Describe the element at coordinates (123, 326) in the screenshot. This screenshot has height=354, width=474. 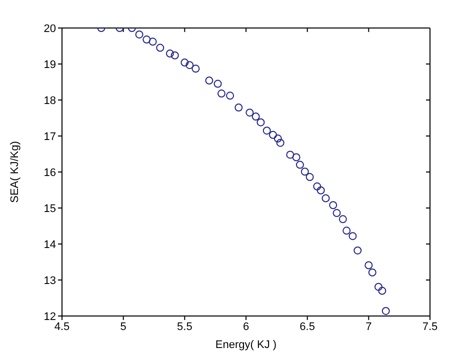
I see `x-tick-label: 5` at that location.